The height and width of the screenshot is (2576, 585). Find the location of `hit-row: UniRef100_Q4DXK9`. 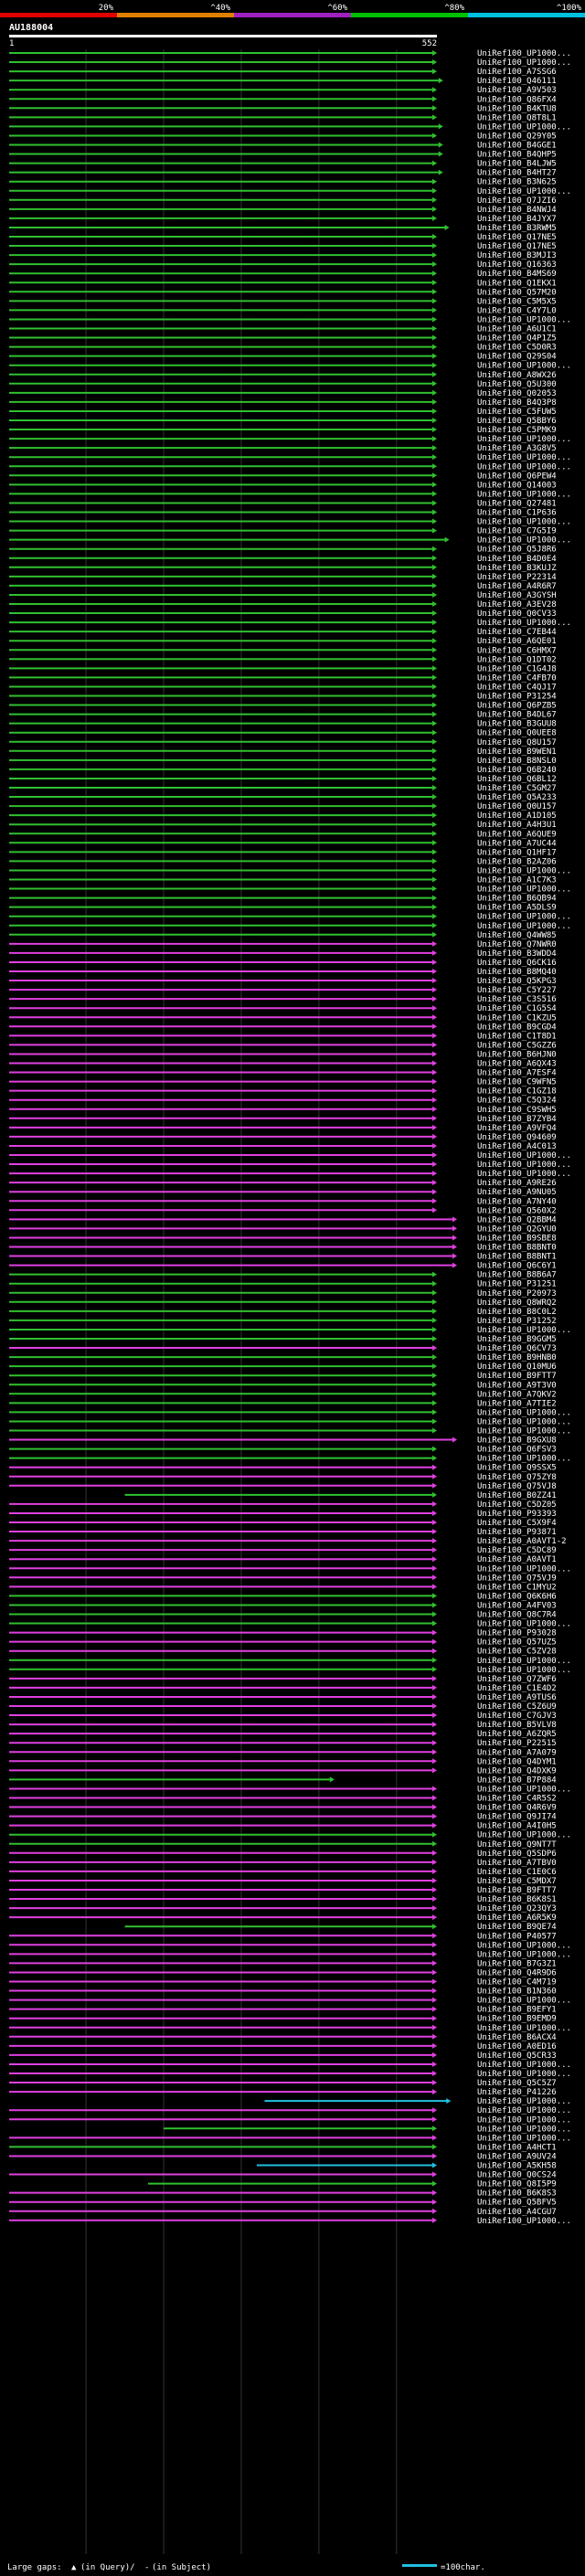

hit-row: UniRef100_Q4DXK9 is located at coordinates (283, 1771).